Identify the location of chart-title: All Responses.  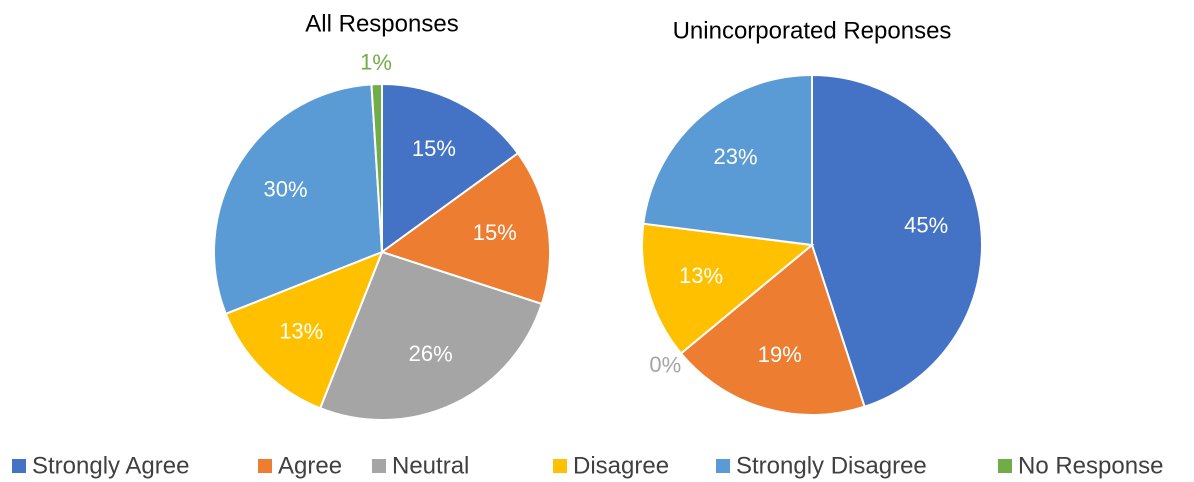
(381, 23).